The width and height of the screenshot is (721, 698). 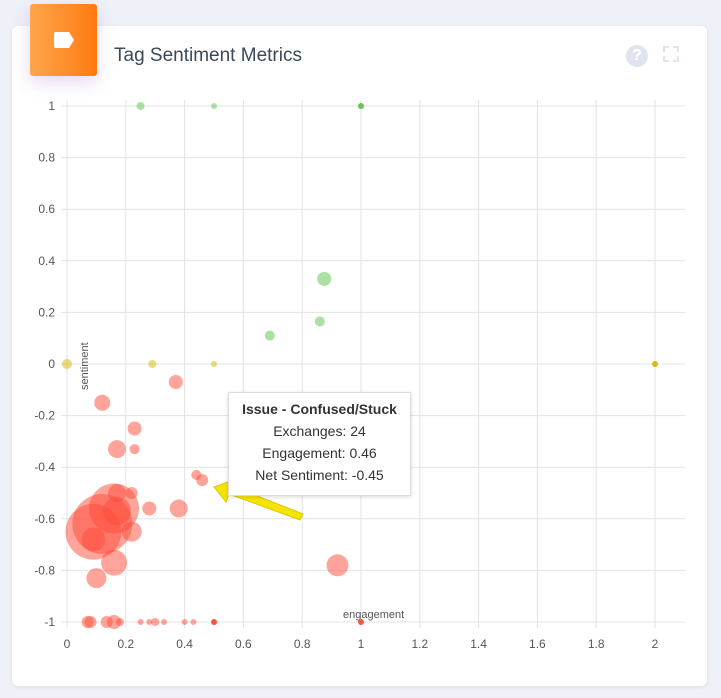 What do you see at coordinates (46, 261) in the screenshot?
I see `y-tick-label: 0.4` at bounding box center [46, 261].